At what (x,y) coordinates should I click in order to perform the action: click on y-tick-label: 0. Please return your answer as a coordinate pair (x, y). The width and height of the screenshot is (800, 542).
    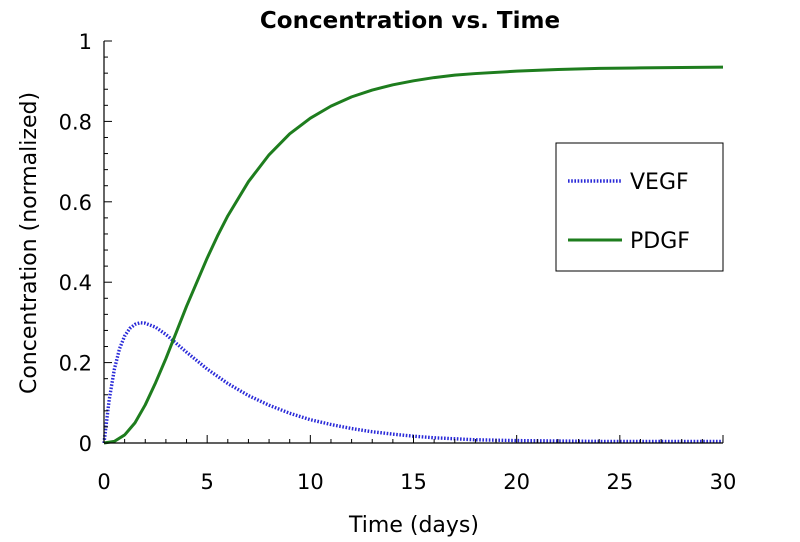
    Looking at the image, I should click on (85, 444).